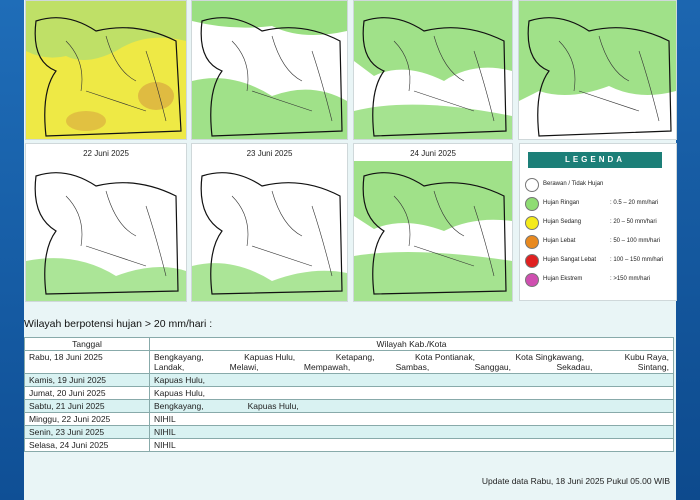 The image size is (700, 500). What do you see at coordinates (573, 184) in the screenshot?
I see `legend-label: Berawan / Tidak Hujan` at bounding box center [573, 184].